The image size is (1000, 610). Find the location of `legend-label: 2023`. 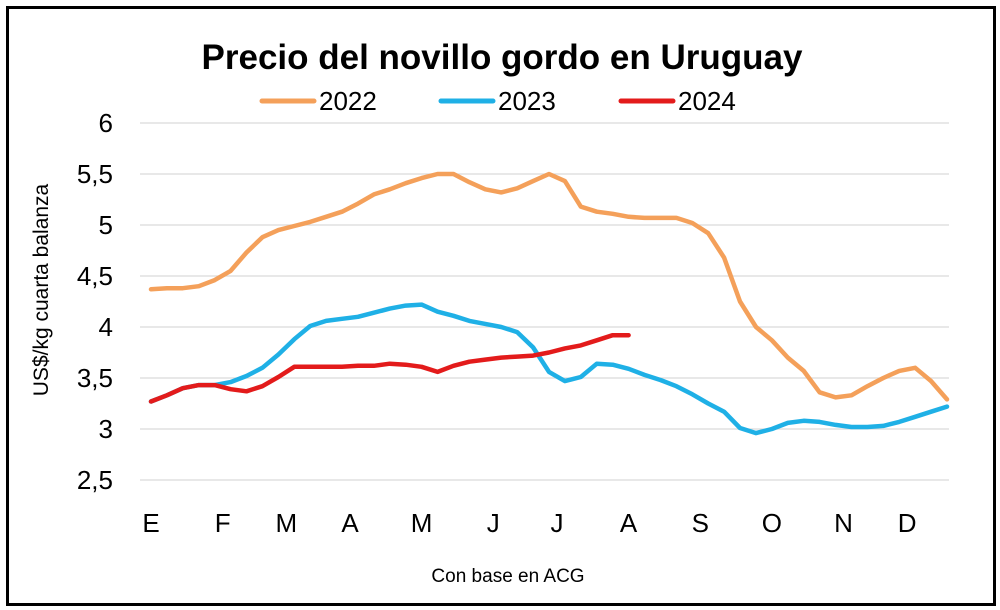

legend-label: 2023 is located at coordinates (527, 101).